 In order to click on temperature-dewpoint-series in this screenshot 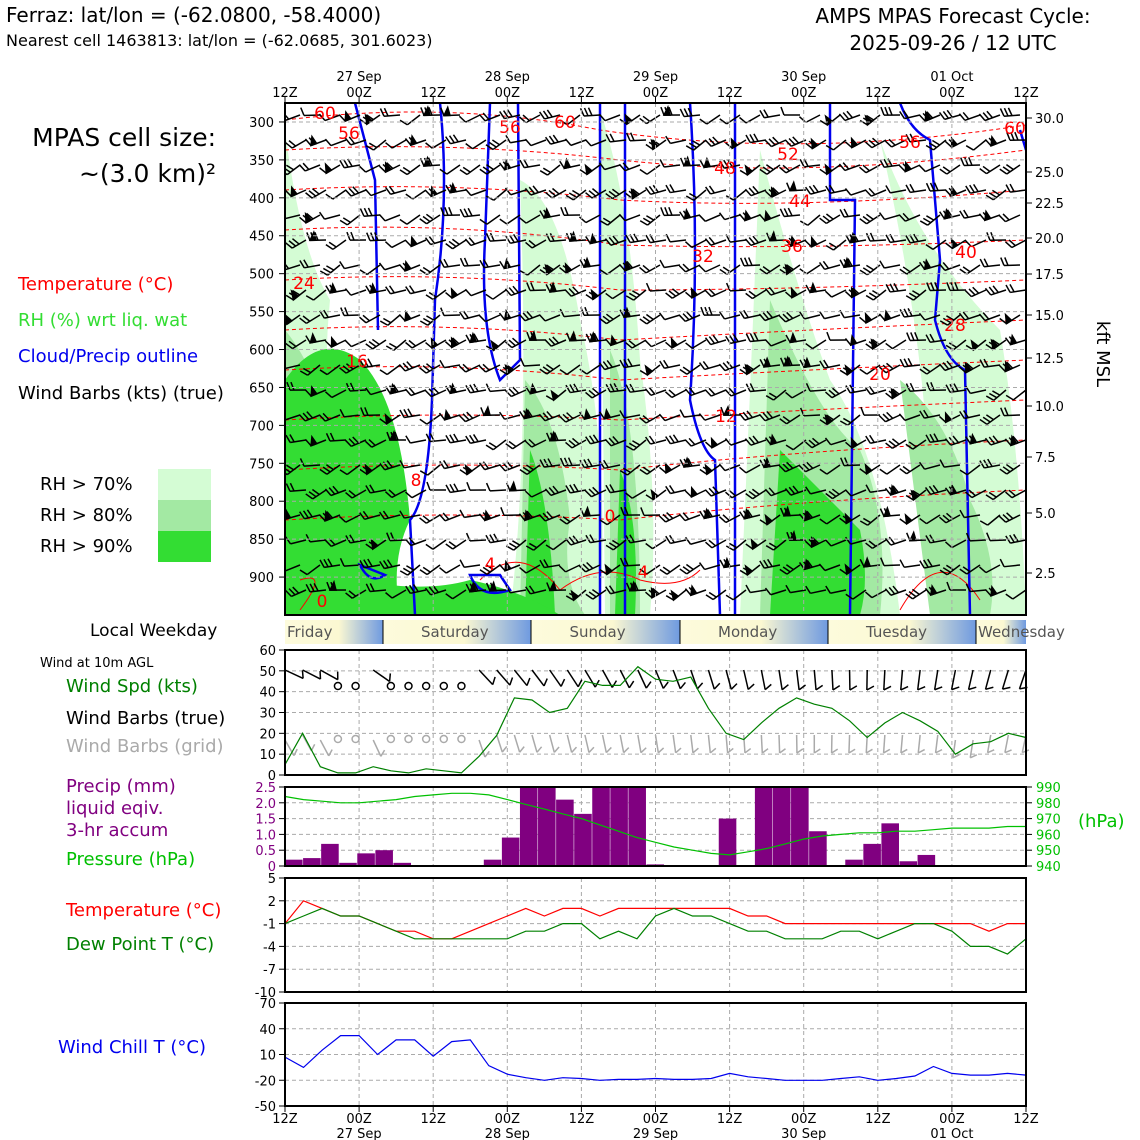, I will do `click(655, 927)`.